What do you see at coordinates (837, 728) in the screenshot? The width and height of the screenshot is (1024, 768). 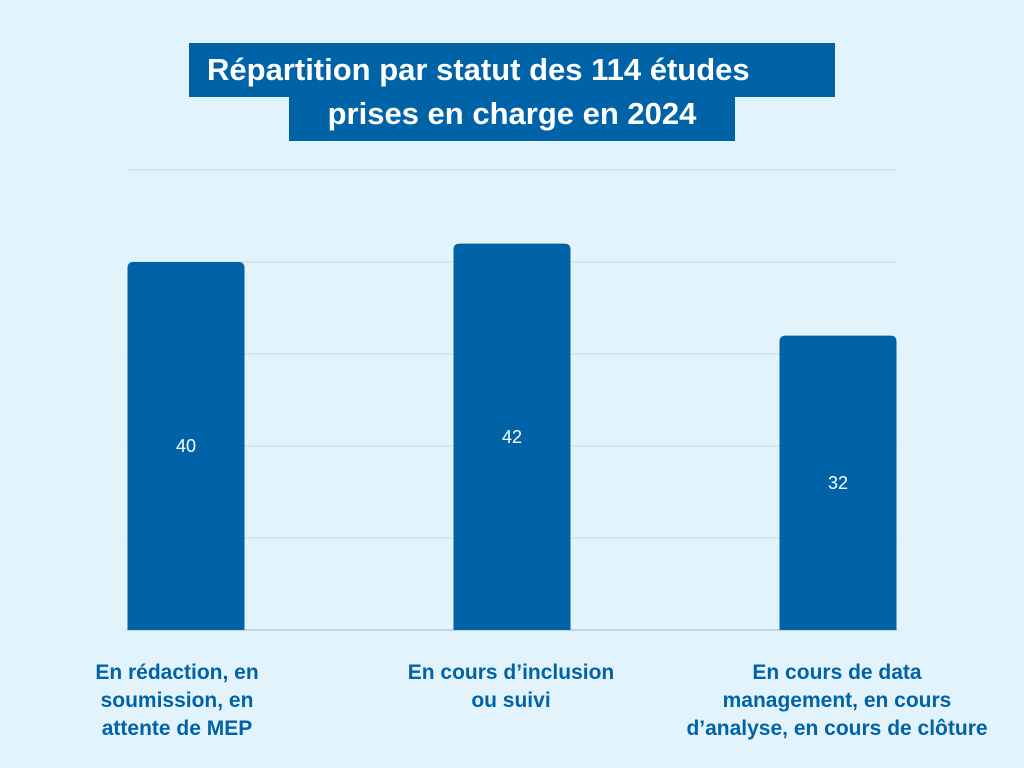 I see `category-label-line: d’analyse, en cours de clôture` at bounding box center [837, 728].